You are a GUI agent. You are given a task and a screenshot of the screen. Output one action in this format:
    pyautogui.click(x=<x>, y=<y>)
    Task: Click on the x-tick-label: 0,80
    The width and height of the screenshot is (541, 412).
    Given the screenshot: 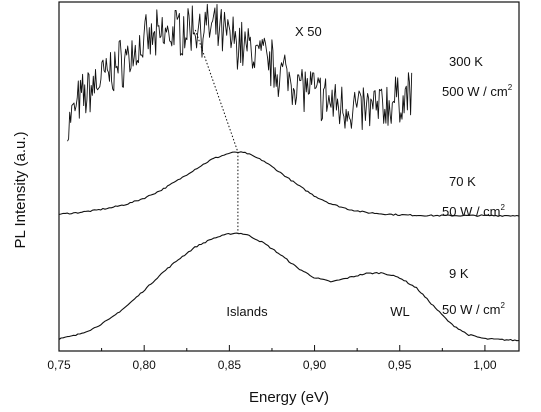 What is the action you would take?
    pyautogui.click(x=145, y=365)
    